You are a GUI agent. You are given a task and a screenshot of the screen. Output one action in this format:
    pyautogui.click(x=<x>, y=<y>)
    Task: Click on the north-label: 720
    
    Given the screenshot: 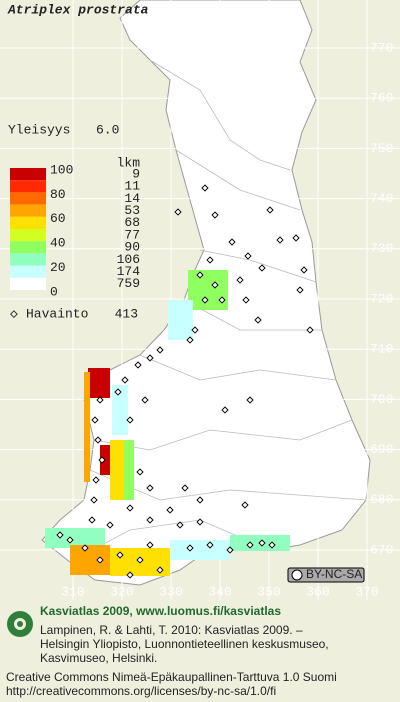 What is the action you would take?
    pyautogui.click(x=381, y=298)
    